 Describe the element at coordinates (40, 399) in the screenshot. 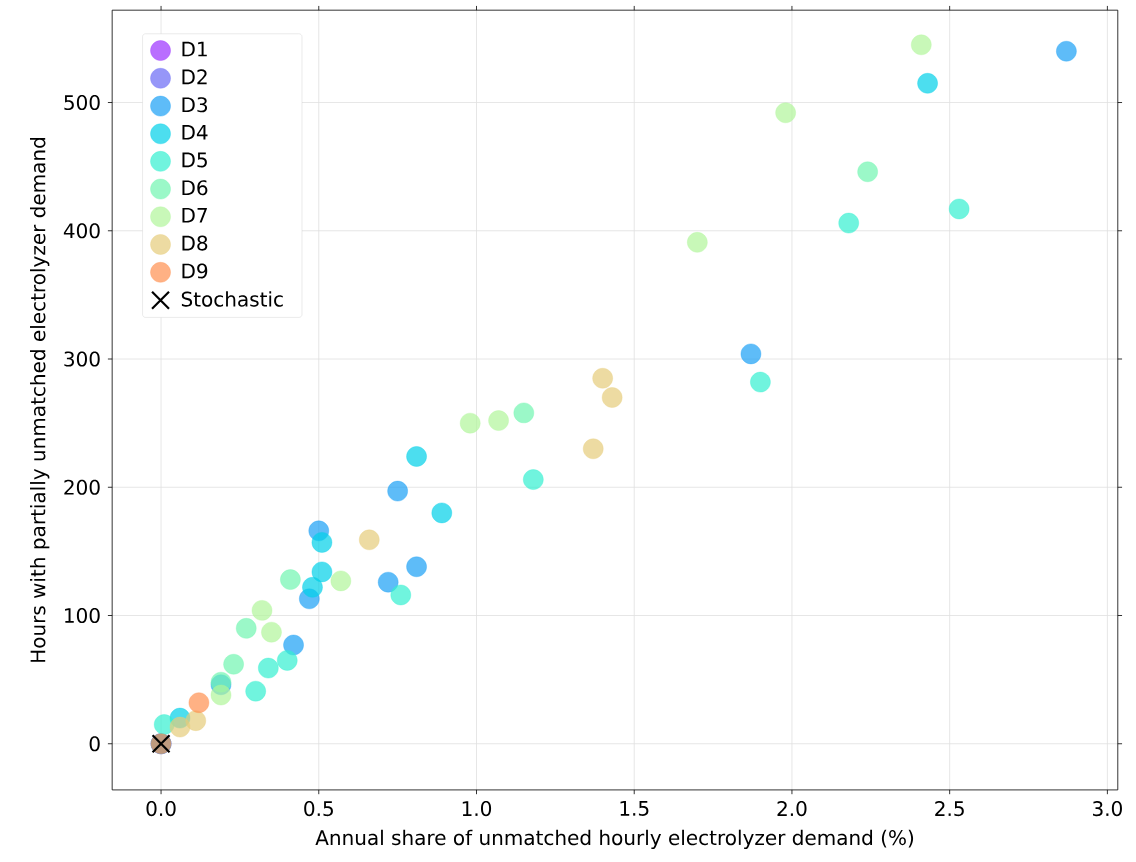

I see `y-axis-title: Hours with partially unmatched electrolyzer demand` at that location.